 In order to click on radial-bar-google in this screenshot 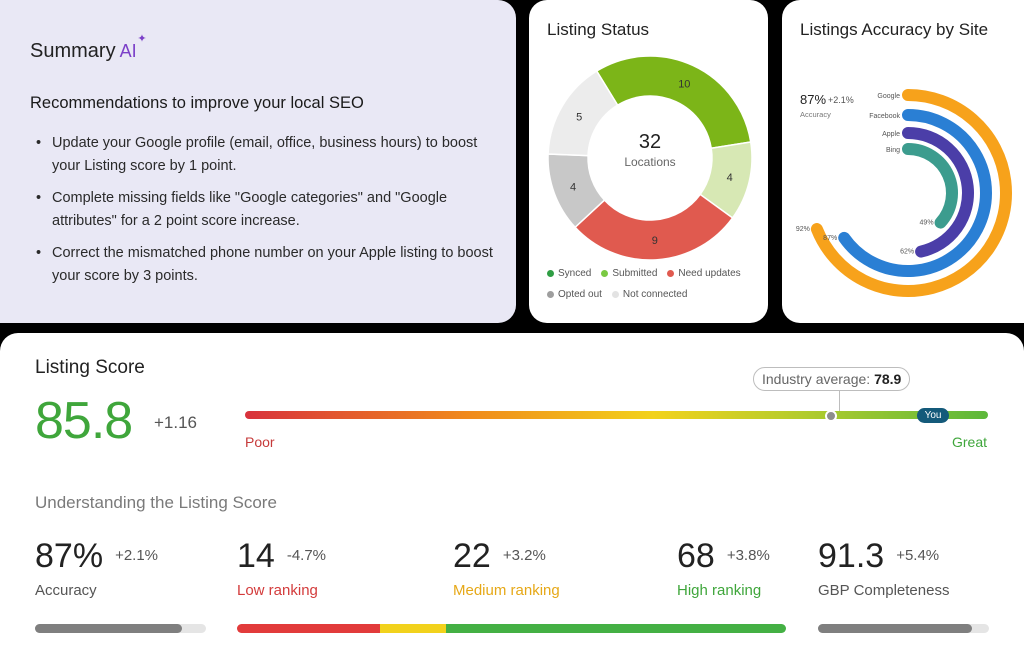, I will do `click(911, 193)`.